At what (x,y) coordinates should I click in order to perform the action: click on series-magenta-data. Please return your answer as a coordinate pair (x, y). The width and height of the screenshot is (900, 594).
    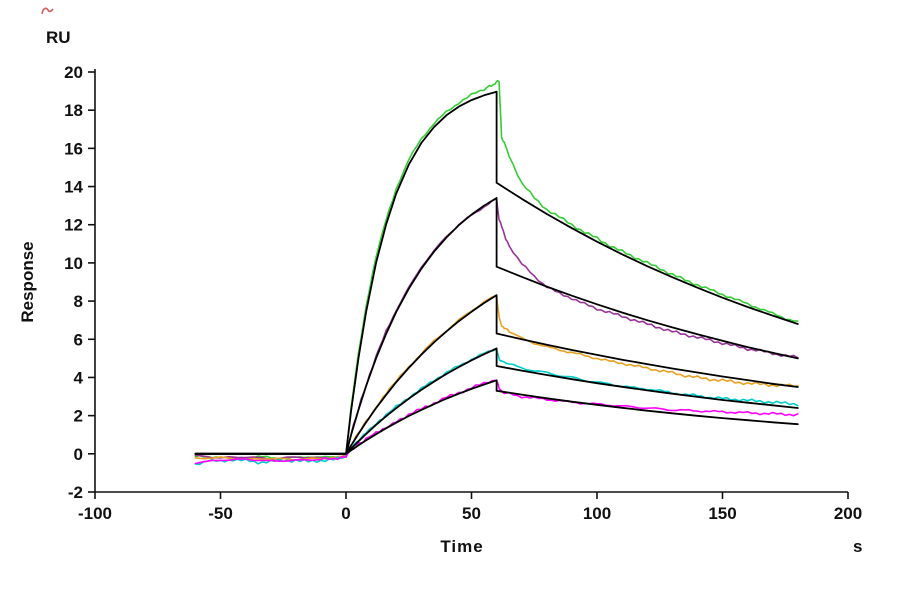
    Looking at the image, I should click on (496, 422).